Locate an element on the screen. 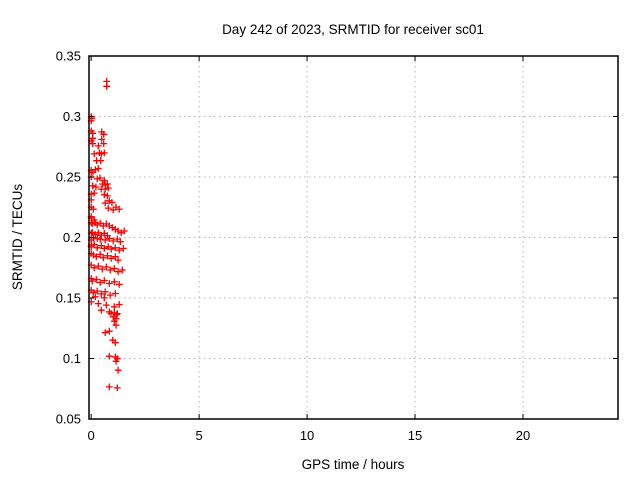 The image size is (640, 480). y-tick-label: 0.05 is located at coordinates (68, 419).